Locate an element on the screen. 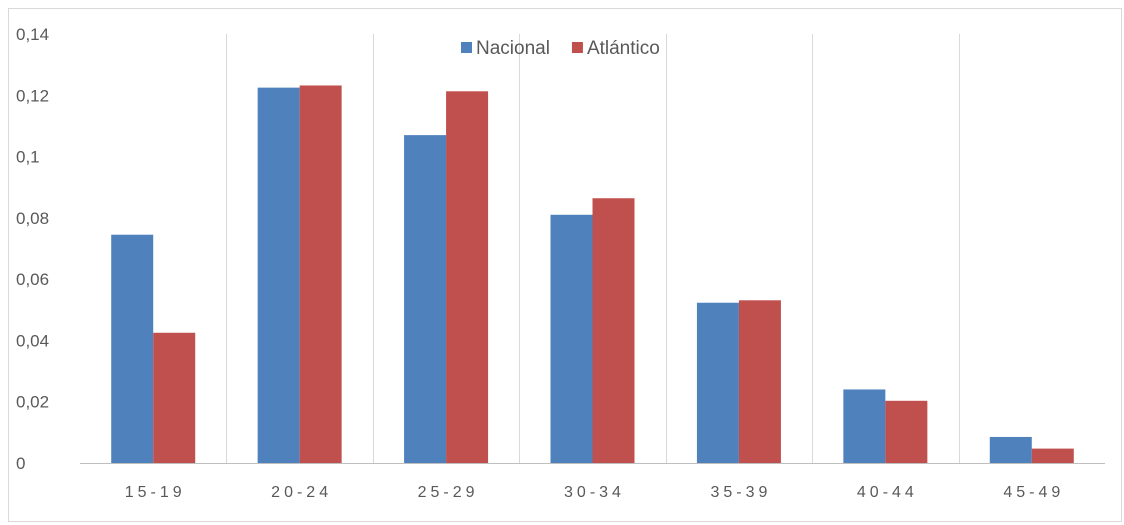 This screenshot has width=1124, height=525. x-category-label: 45-49 is located at coordinates (1033, 492).